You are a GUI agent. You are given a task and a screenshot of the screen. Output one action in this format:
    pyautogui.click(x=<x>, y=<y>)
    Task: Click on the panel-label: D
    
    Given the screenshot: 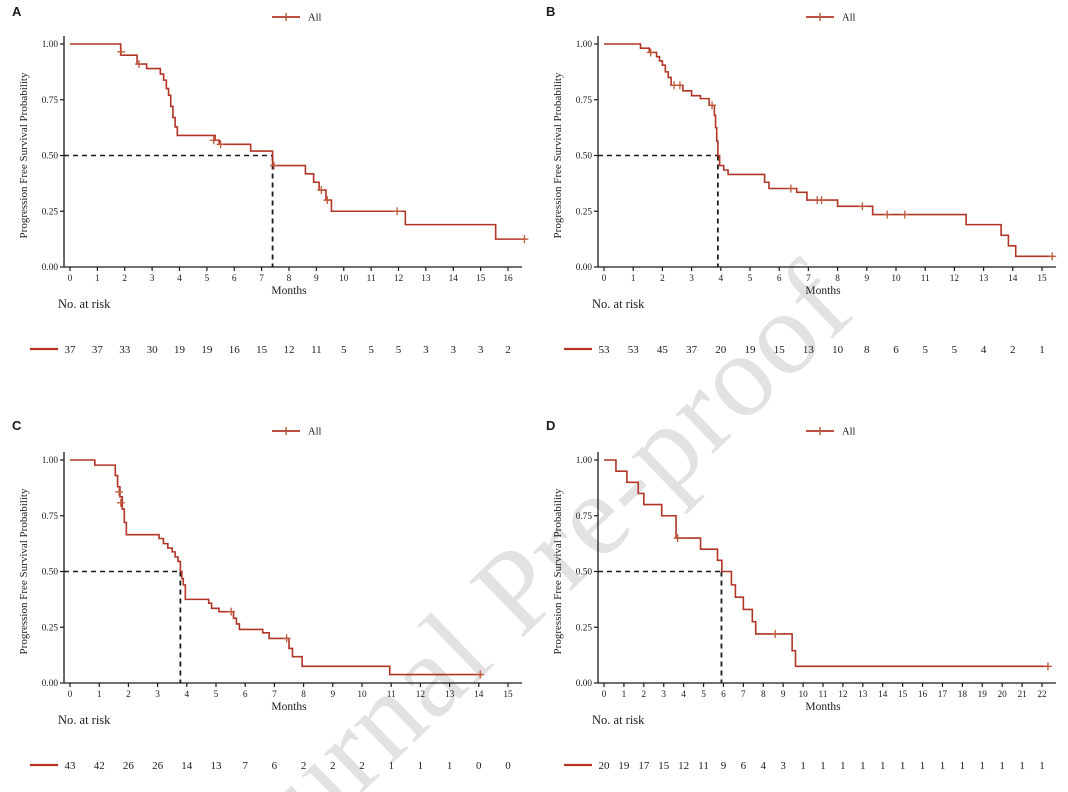 What is the action you would take?
    pyautogui.click(x=550, y=425)
    